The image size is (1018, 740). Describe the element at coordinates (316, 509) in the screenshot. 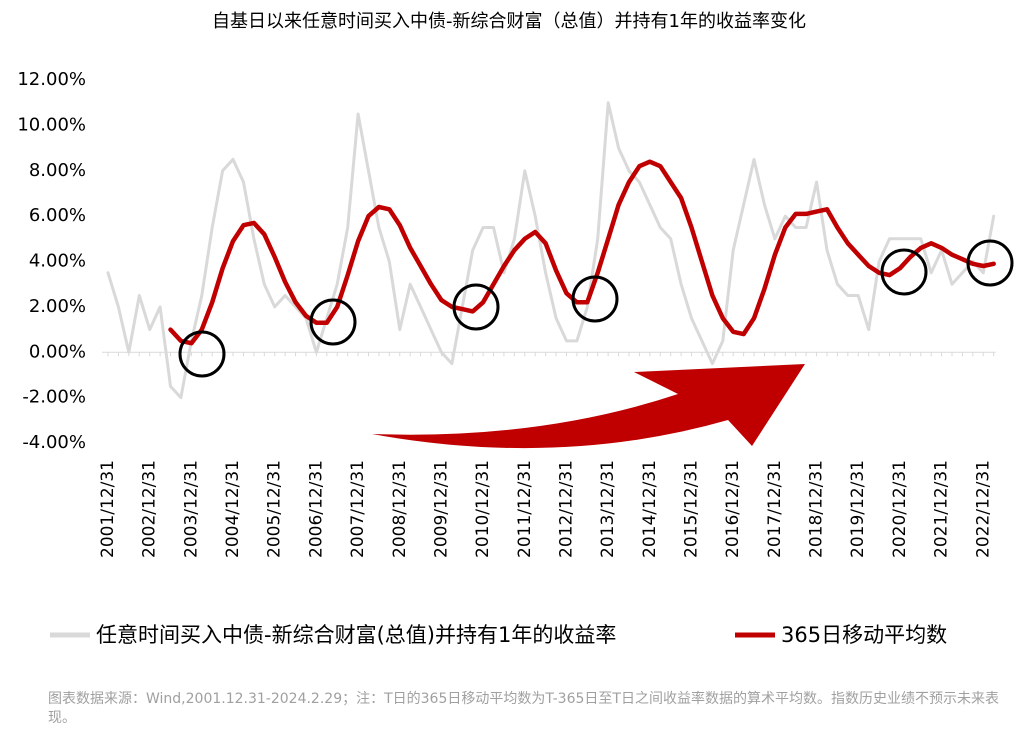

I see `x-tick-label: 2006/12/31` at that location.